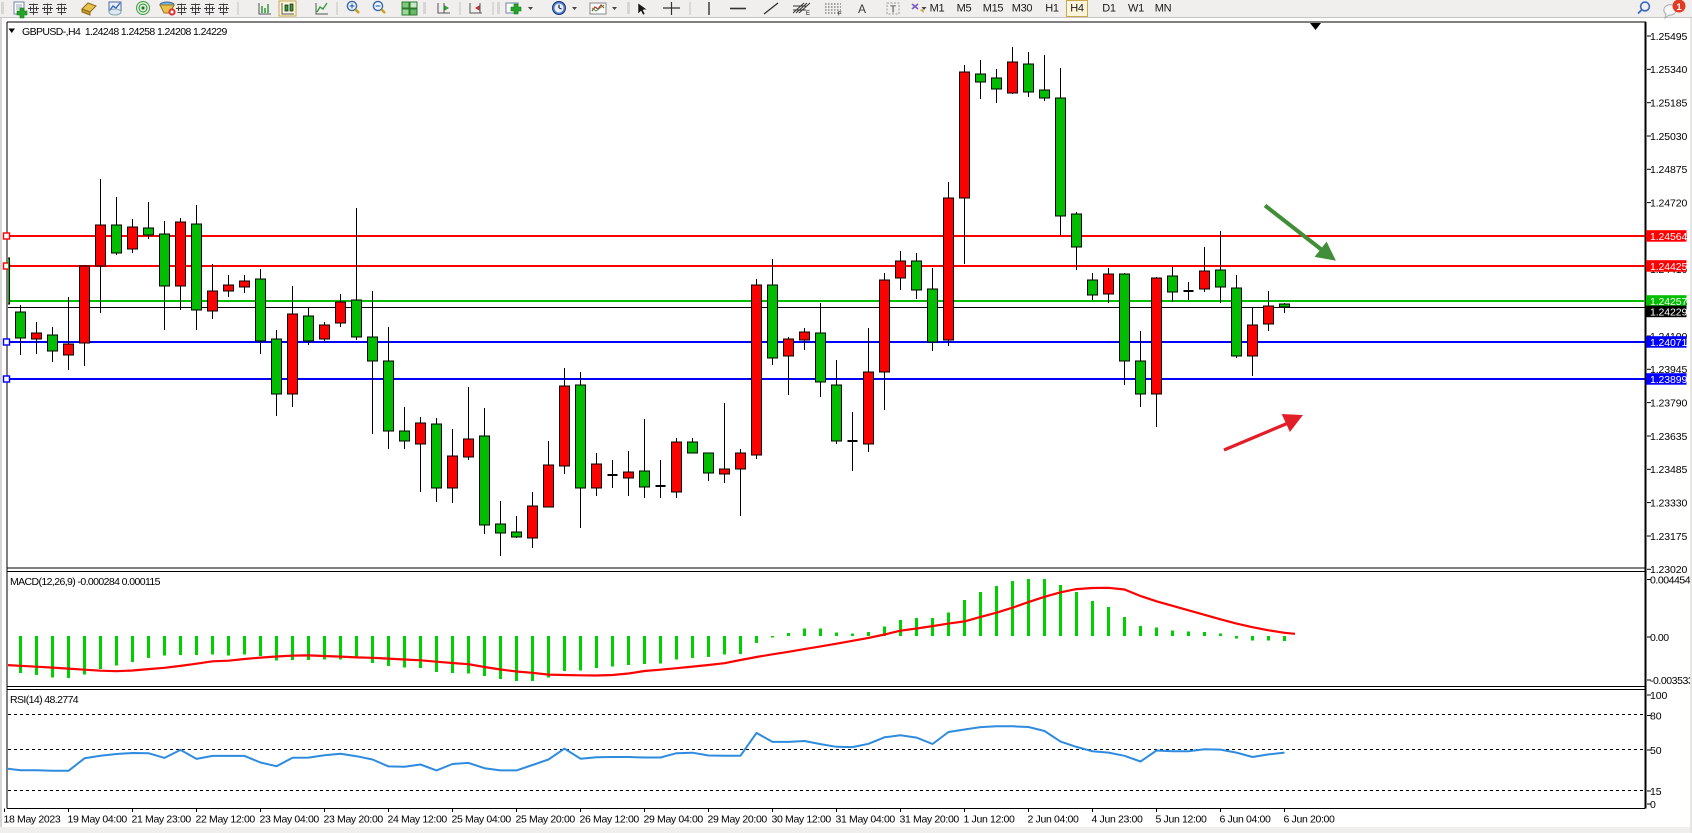 The width and height of the screenshot is (1692, 833). What do you see at coordinates (1670, 580) in the screenshot?
I see `svg-text: 0.004454` at bounding box center [1670, 580].